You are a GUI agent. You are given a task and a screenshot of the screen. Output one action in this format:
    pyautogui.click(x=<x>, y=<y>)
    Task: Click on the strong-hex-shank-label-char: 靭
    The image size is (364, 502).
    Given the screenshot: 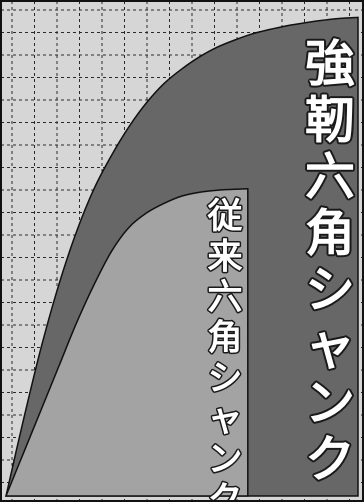 What is the action you would take?
    pyautogui.click(x=330, y=121)
    